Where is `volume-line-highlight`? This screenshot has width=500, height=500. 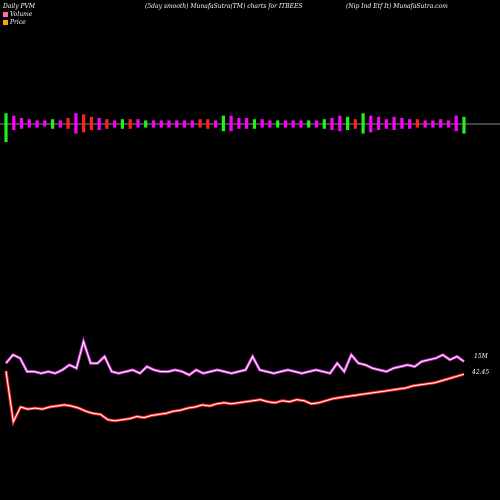 volume-line-highlight is located at coordinates (235, 357).